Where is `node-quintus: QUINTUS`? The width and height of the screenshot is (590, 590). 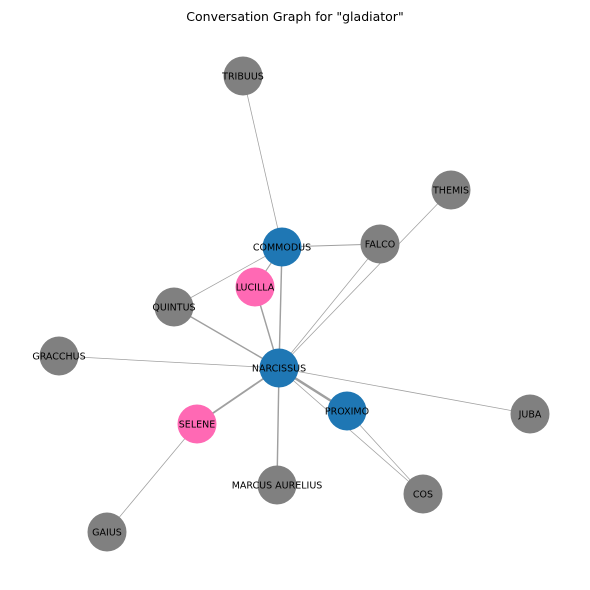 node-quintus: QUINTUS is located at coordinates (174, 307).